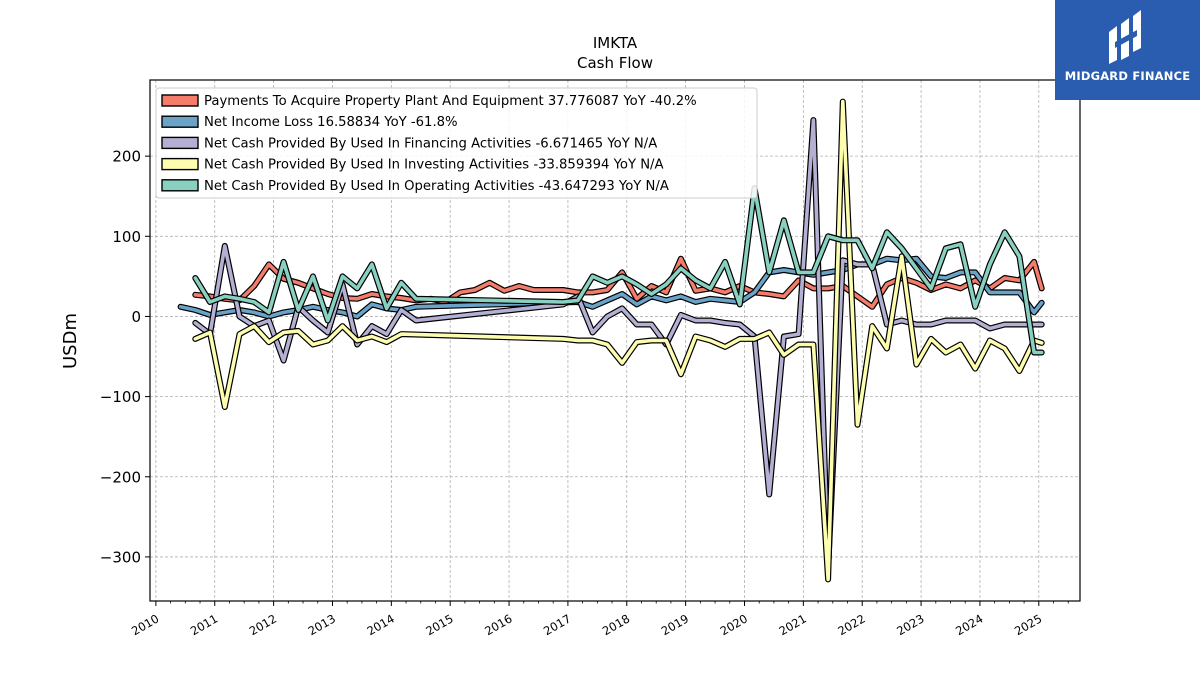 The width and height of the screenshot is (1200, 675). I want to click on x-tick-label: 2015, so click(439, 624).